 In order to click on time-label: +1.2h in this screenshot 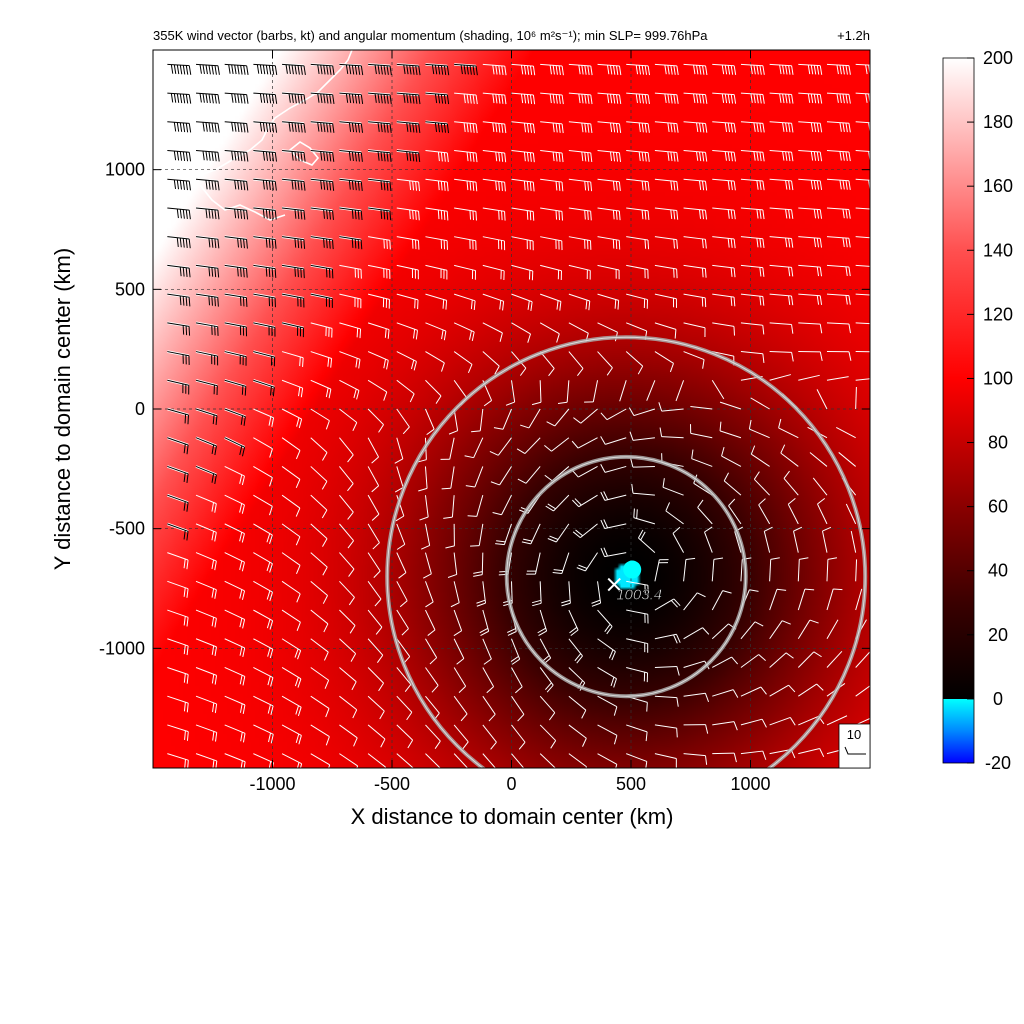, I will do `click(853, 35)`.